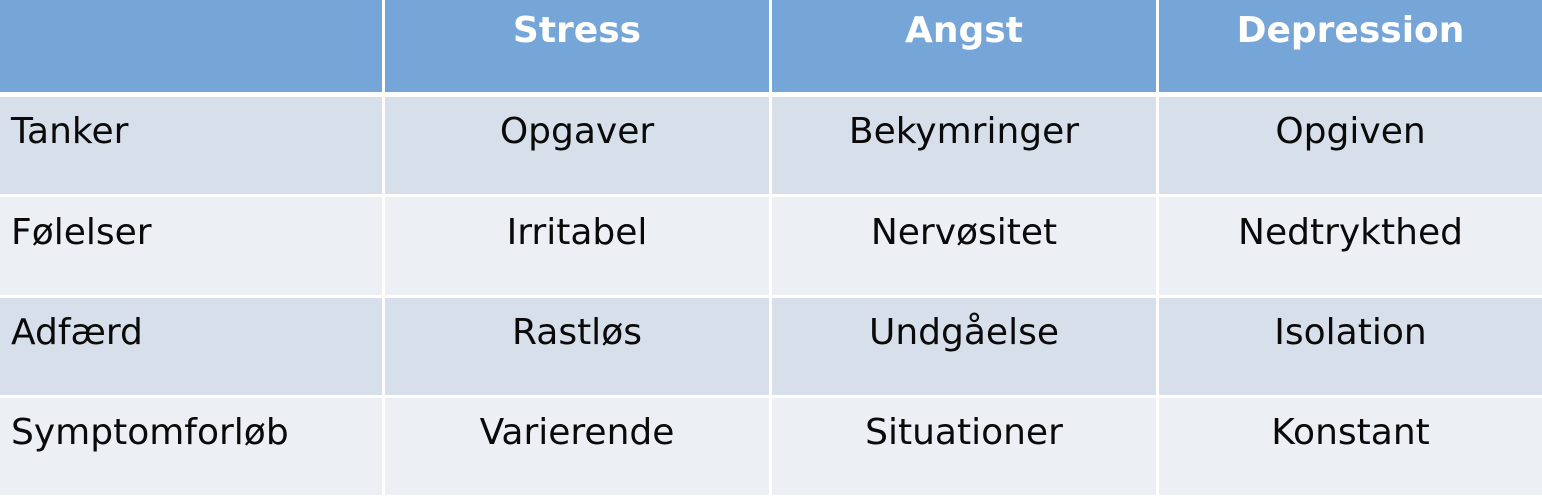  Describe the element at coordinates (1350, 247) in the screenshot. I see `cell-folelser-depression: Nedtrykthed` at that location.